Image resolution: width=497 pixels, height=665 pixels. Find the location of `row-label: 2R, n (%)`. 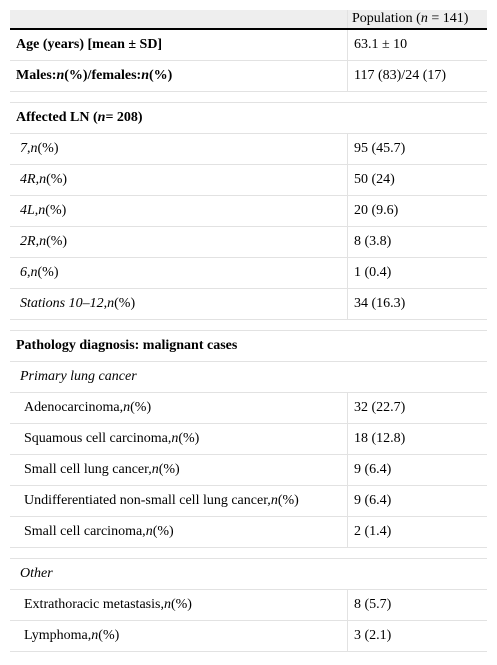

row-label: 2R, n (%) is located at coordinates (179, 242).